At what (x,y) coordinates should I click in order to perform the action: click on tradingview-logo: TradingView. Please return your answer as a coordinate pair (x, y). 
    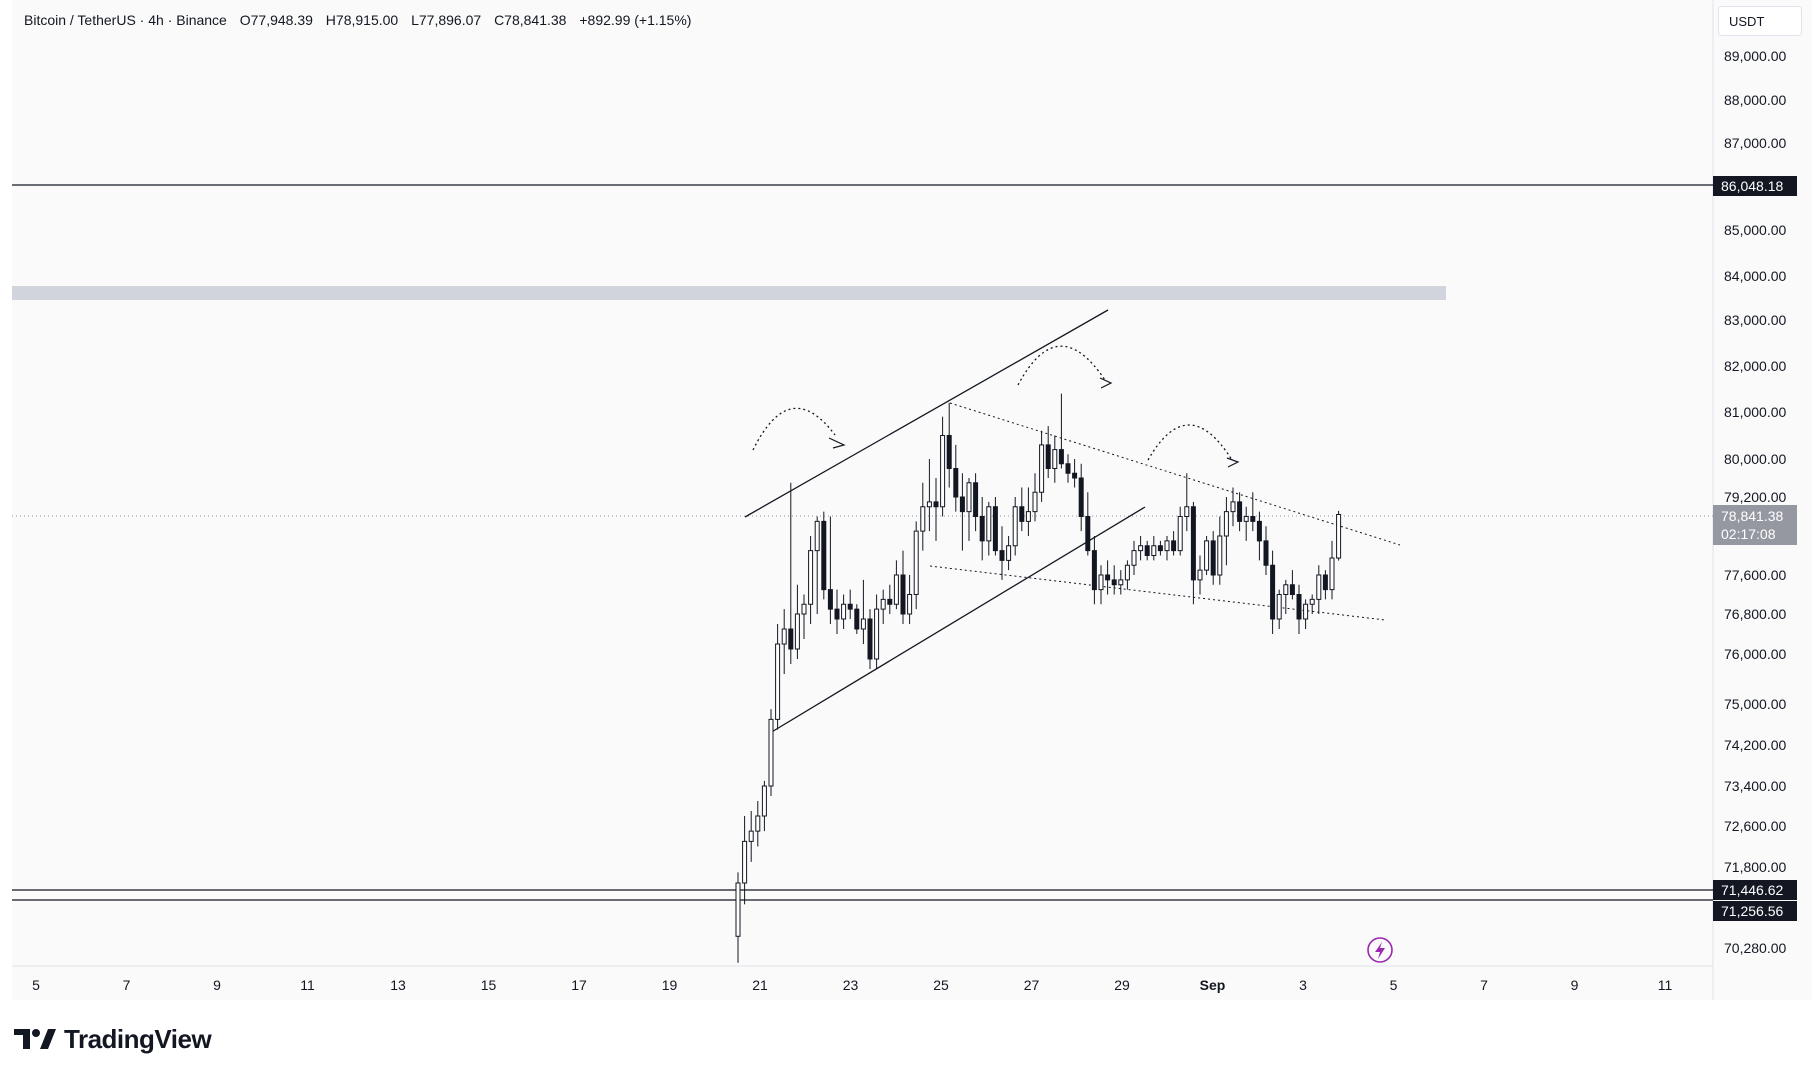
    Looking at the image, I should click on (113, 1039).